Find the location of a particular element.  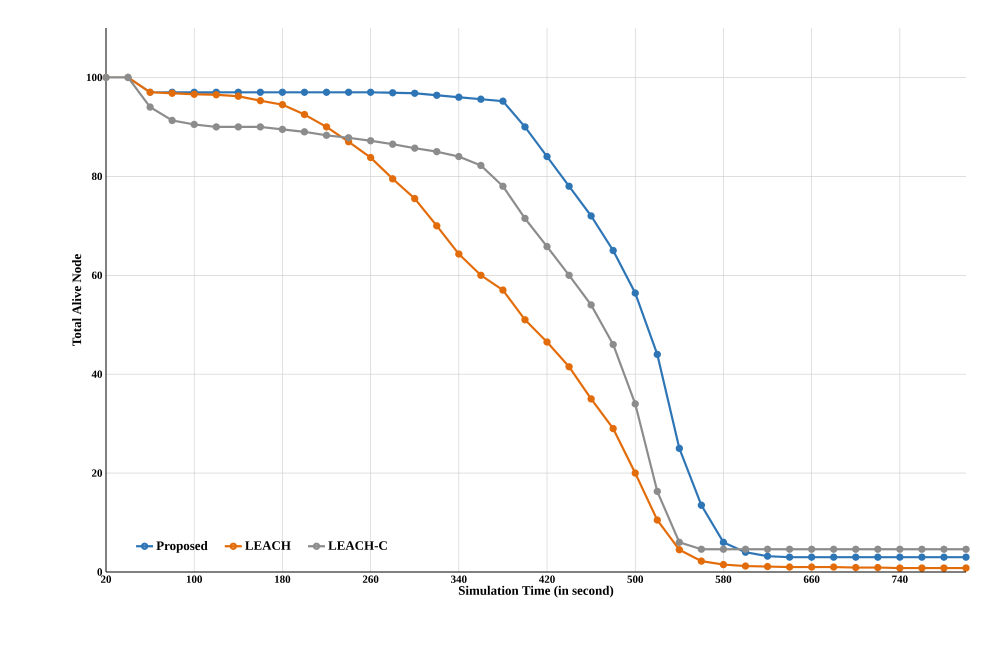

x-tick-label: 660 is located at coordinates (812, 579).